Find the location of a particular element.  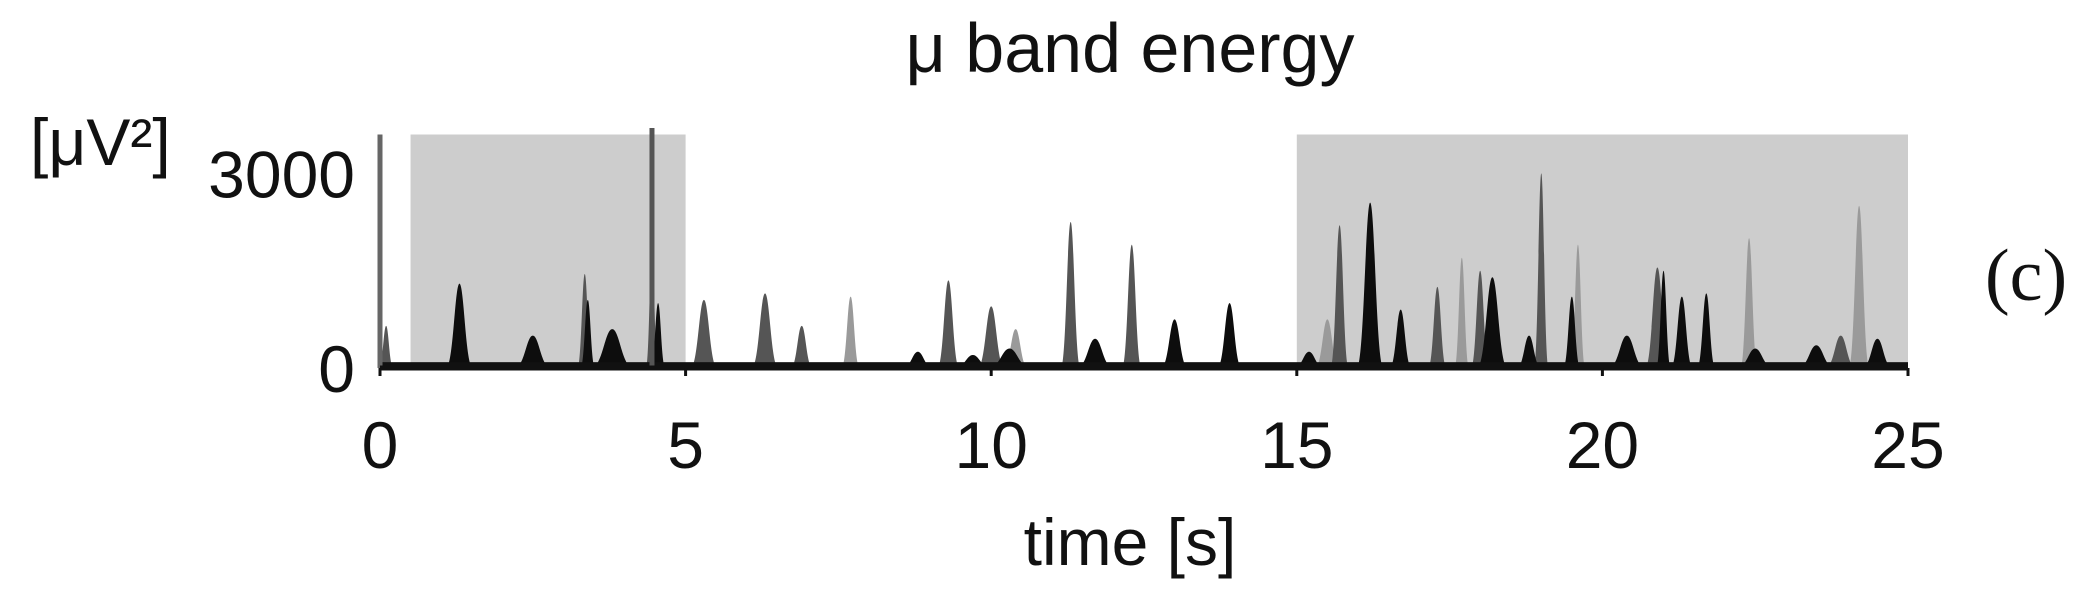

y-axis-label: [μV²] is located at coordinates (100, 142).